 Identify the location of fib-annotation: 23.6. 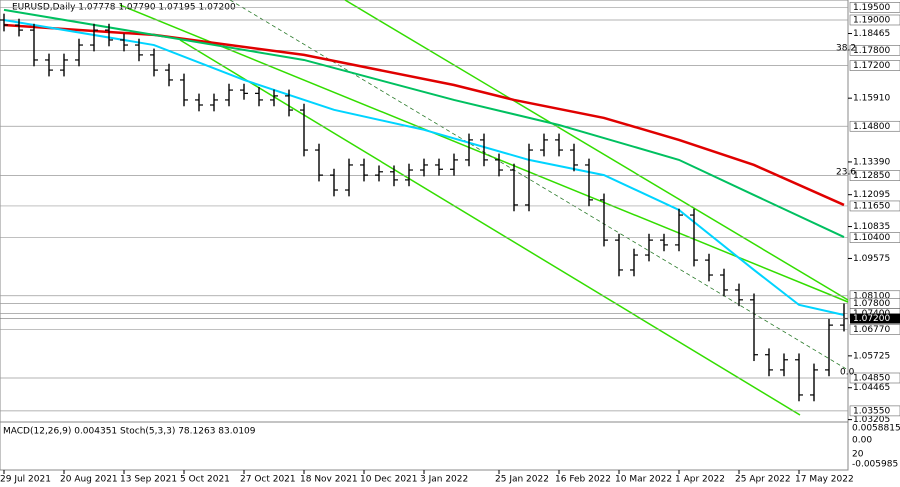
(846, 173).